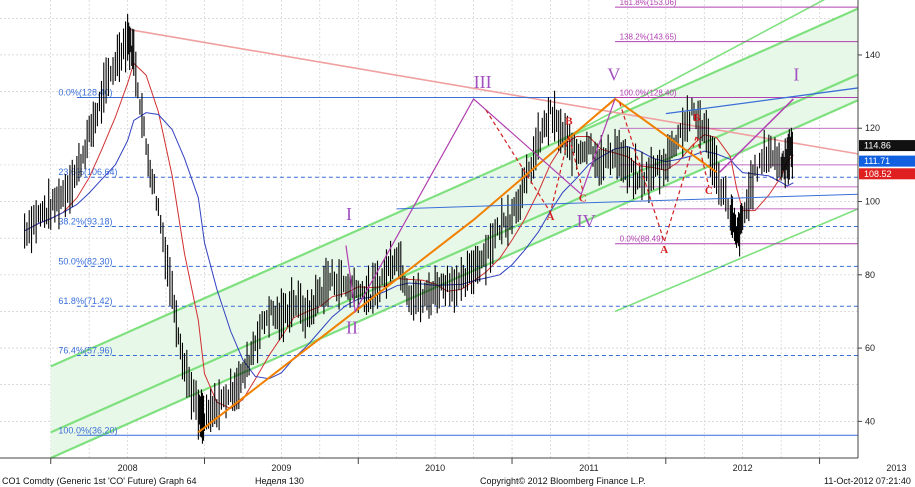 This screenshot has height=487, width=915. Describe the element at coordinates (128, 468) in the screenshot. I see `x-tick-label: 2008` at that location.